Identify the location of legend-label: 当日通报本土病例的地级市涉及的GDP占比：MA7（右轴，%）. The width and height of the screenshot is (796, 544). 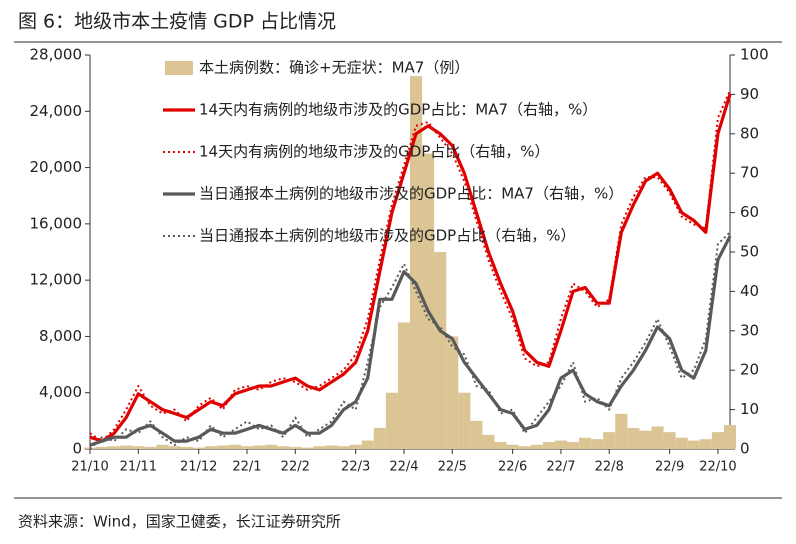
(411, 194).